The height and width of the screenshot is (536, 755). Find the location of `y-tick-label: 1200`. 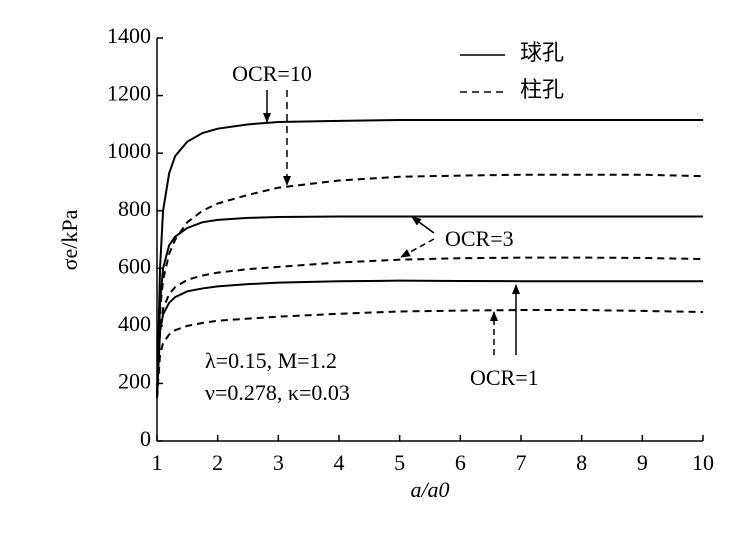

y-tick-label: 1200 is located at coordinates (129, 93).